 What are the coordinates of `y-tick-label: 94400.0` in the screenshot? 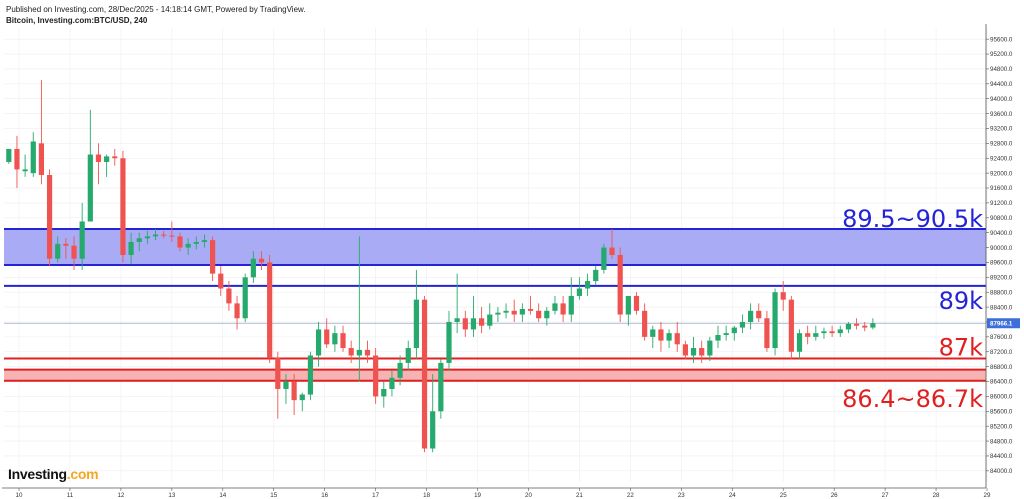 It's located at (1001, 84).